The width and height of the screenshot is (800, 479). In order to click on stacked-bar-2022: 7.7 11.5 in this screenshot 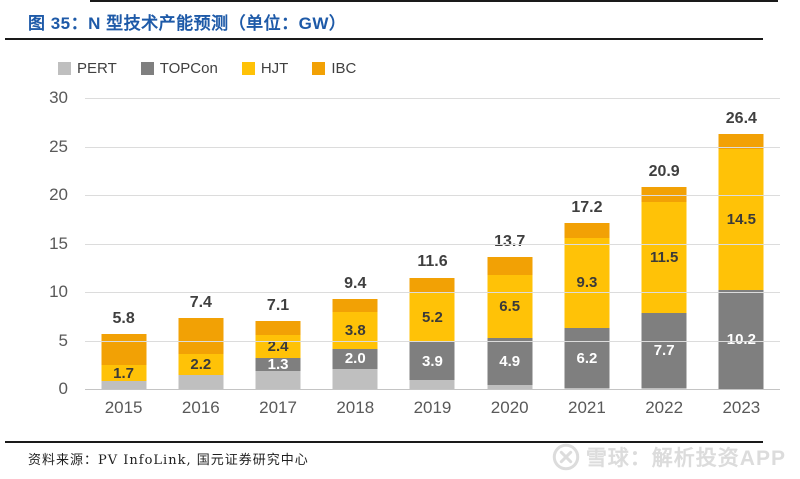, I will do `click(664, 288)`.